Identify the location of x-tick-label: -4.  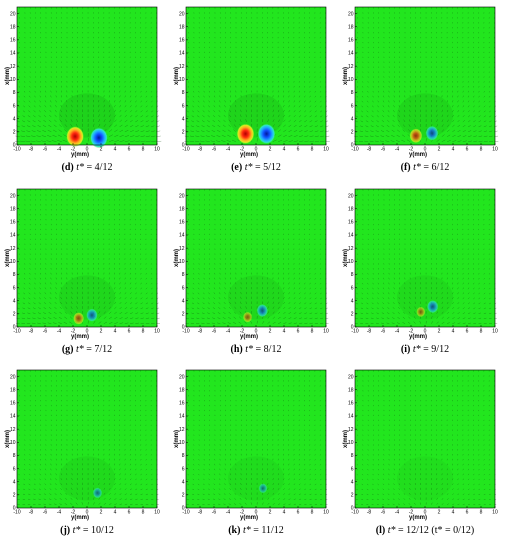
(228, 150).